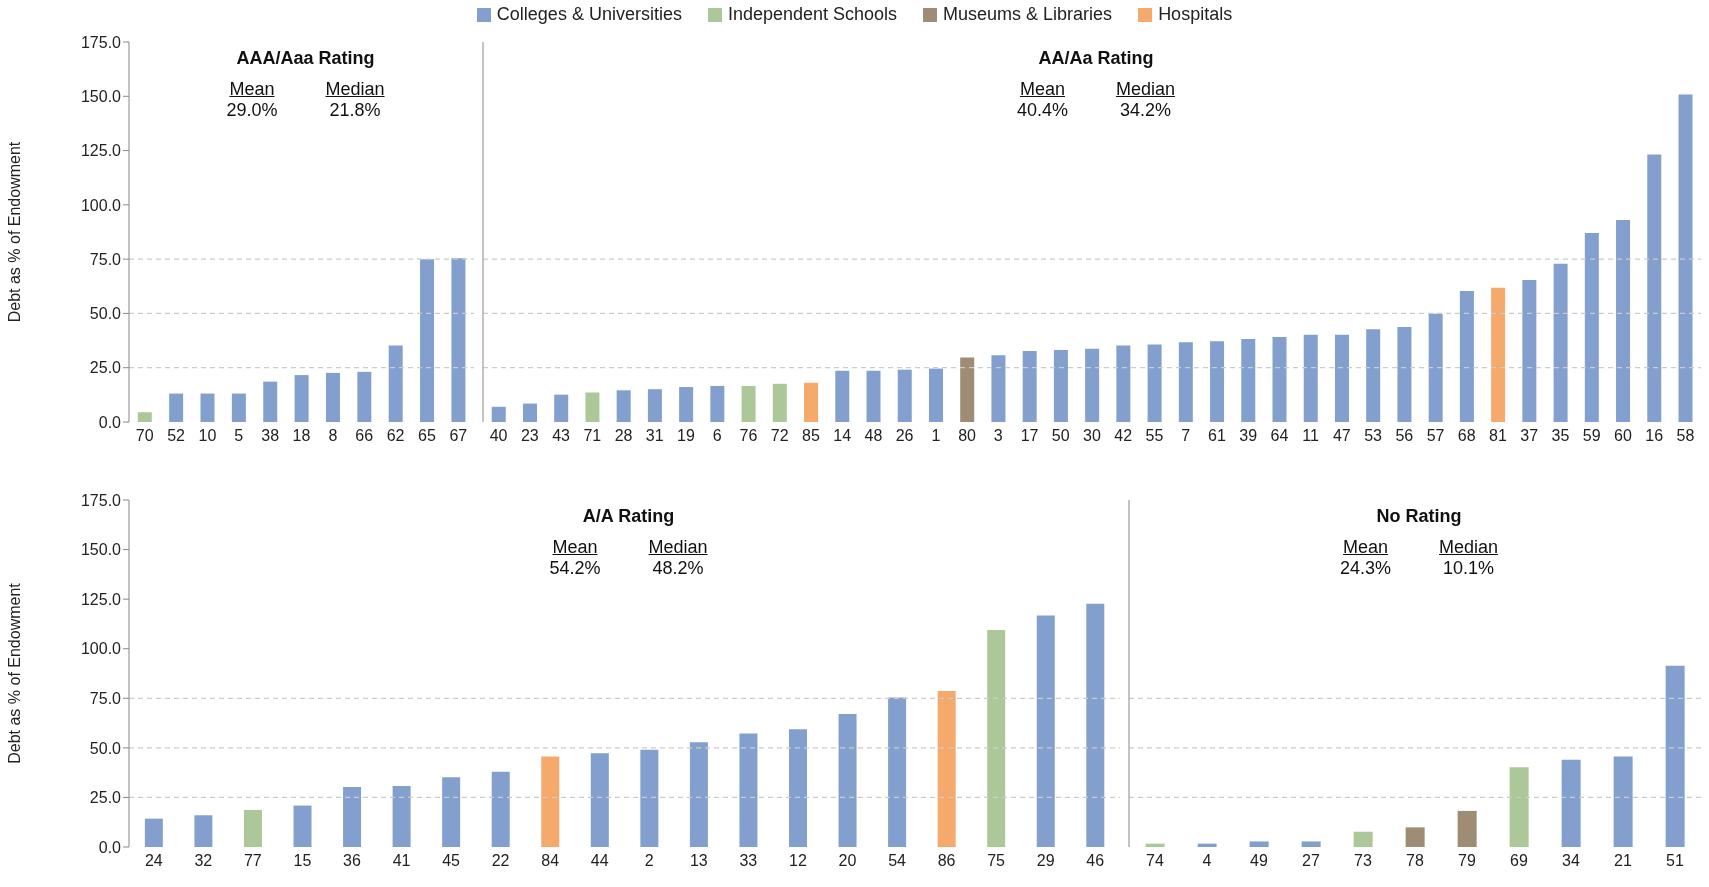 The height and width of the screenshot is (887, 1709). What do you see at coordinates (748, 861) in the screenshot?
I see `x-tick-label: 33` at bounding box center [748, 861].